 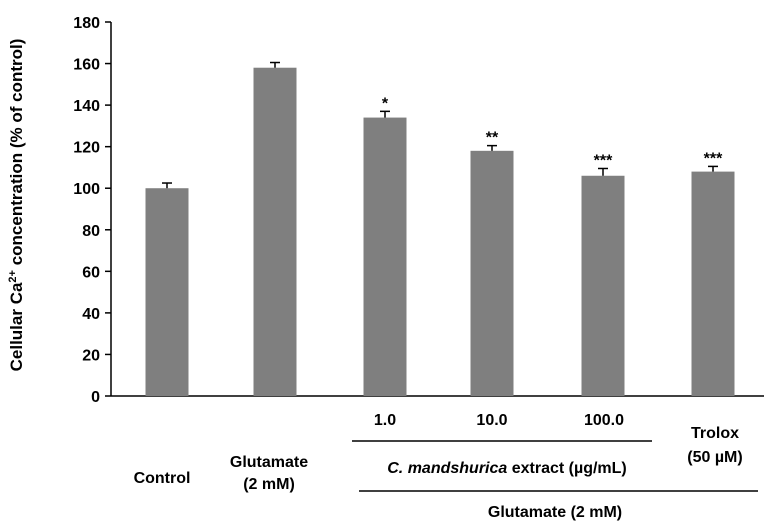 I want to click on extract-group-label-unit: extract (µg/mL), so click(x=566, y=468).